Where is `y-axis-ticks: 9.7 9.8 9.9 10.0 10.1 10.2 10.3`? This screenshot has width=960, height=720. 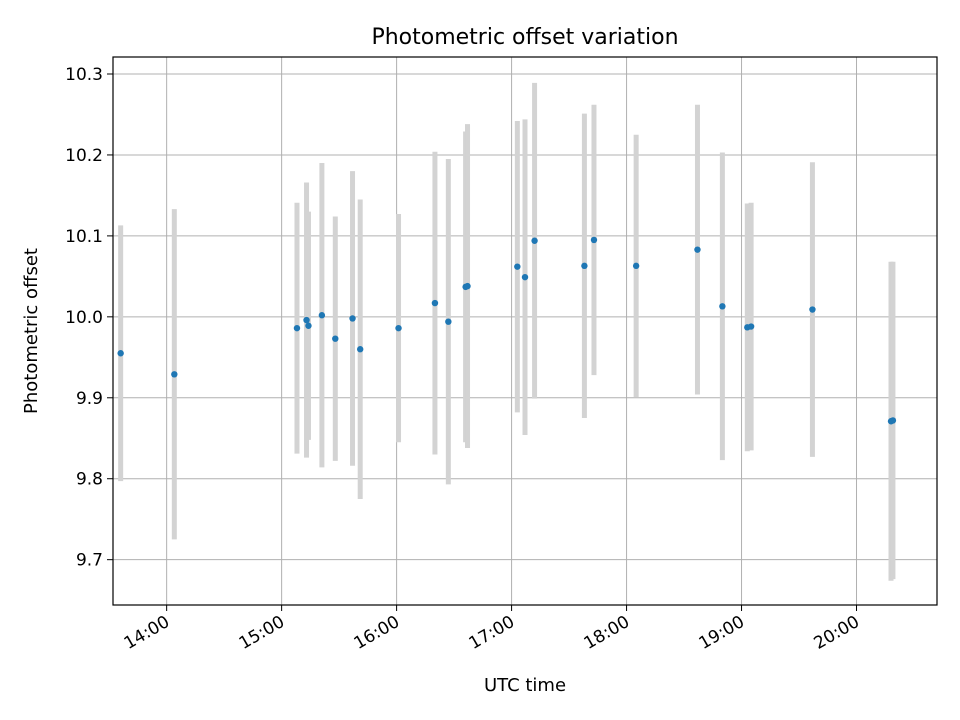
y-axis-ticks: 9.7 9.8 9.9 10.0 10.1 10.2 10.3 is located at coordinates (89, 318).